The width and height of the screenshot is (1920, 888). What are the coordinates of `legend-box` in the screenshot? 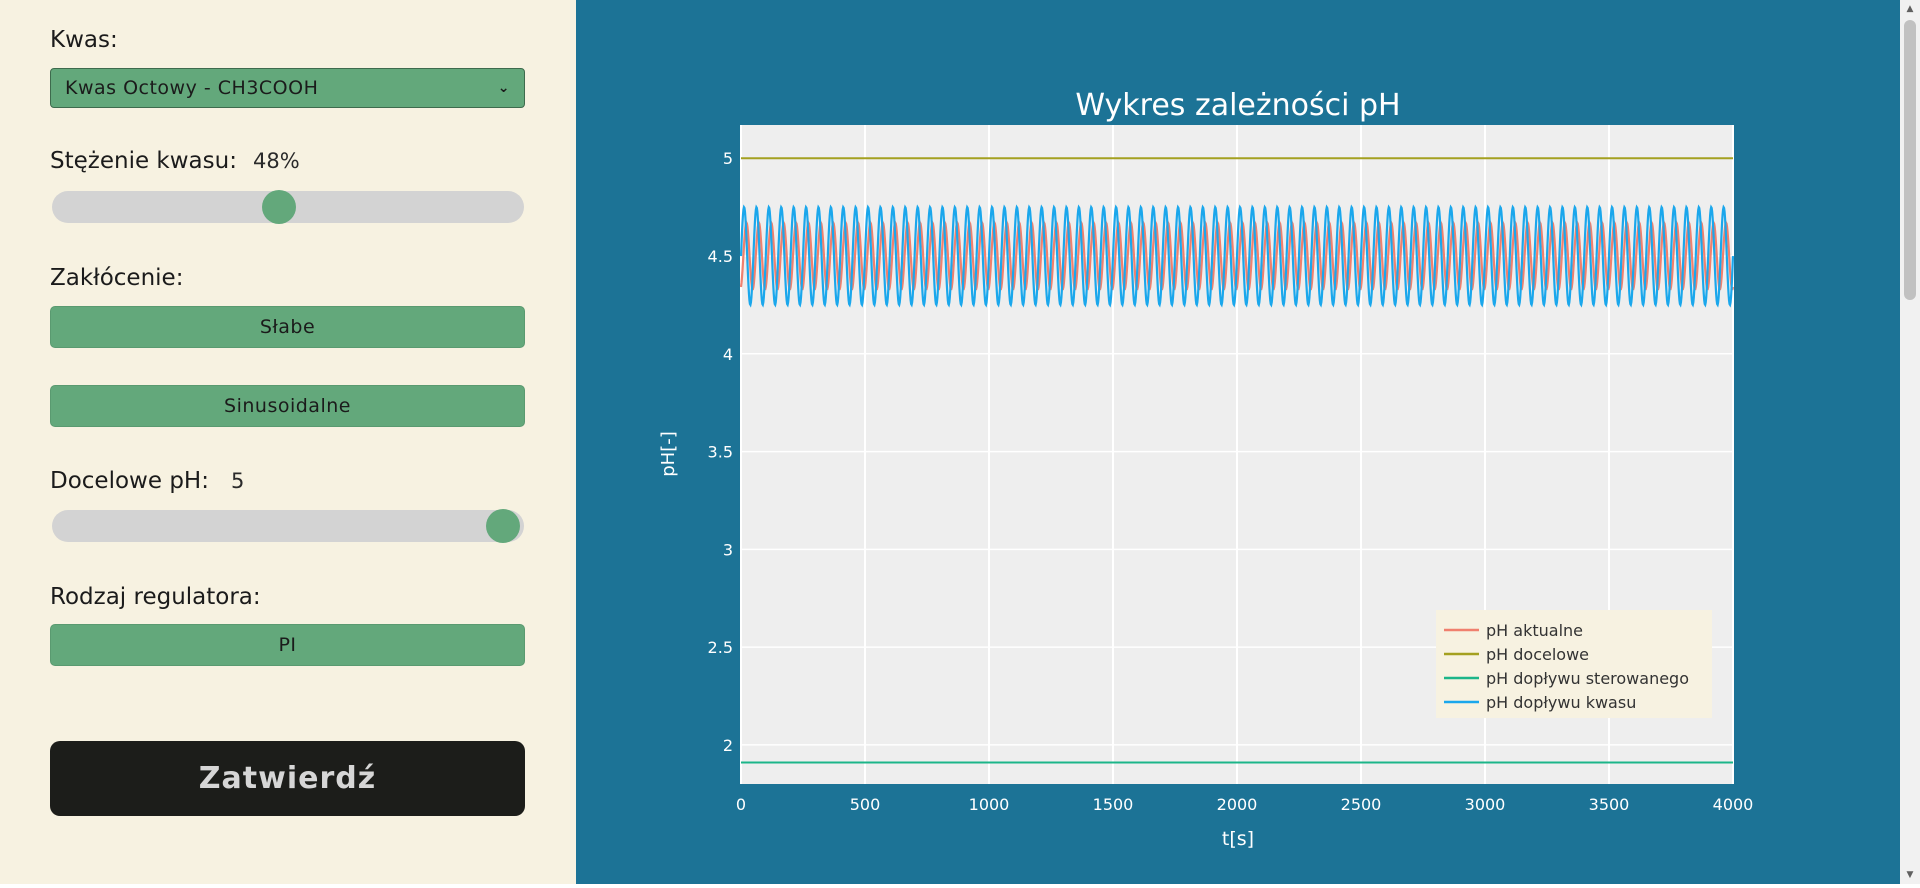 It's located at (1574, 664).